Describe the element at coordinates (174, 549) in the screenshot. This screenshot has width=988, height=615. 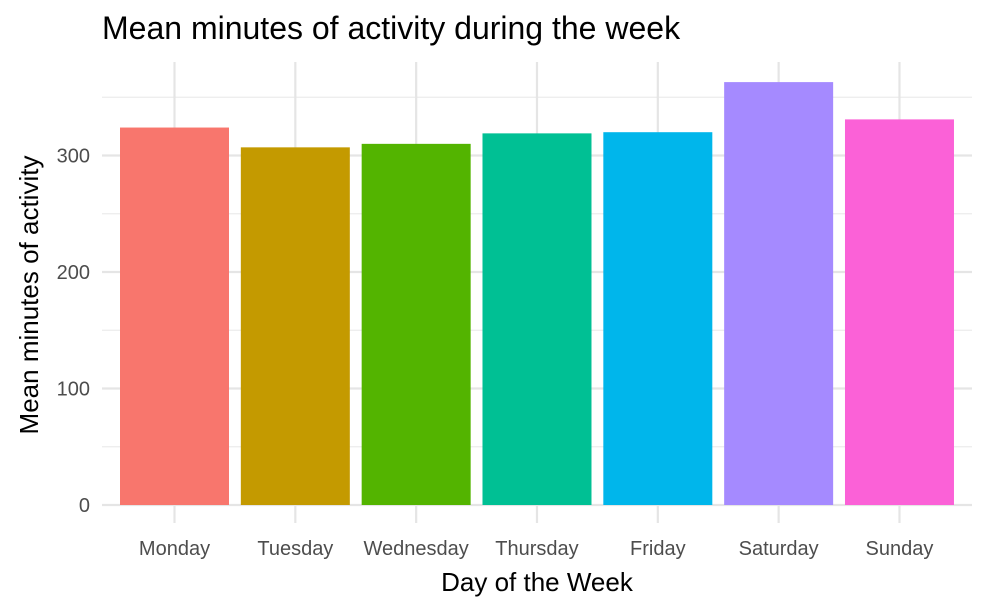
I see `x-tick-label: Monday` at that location.